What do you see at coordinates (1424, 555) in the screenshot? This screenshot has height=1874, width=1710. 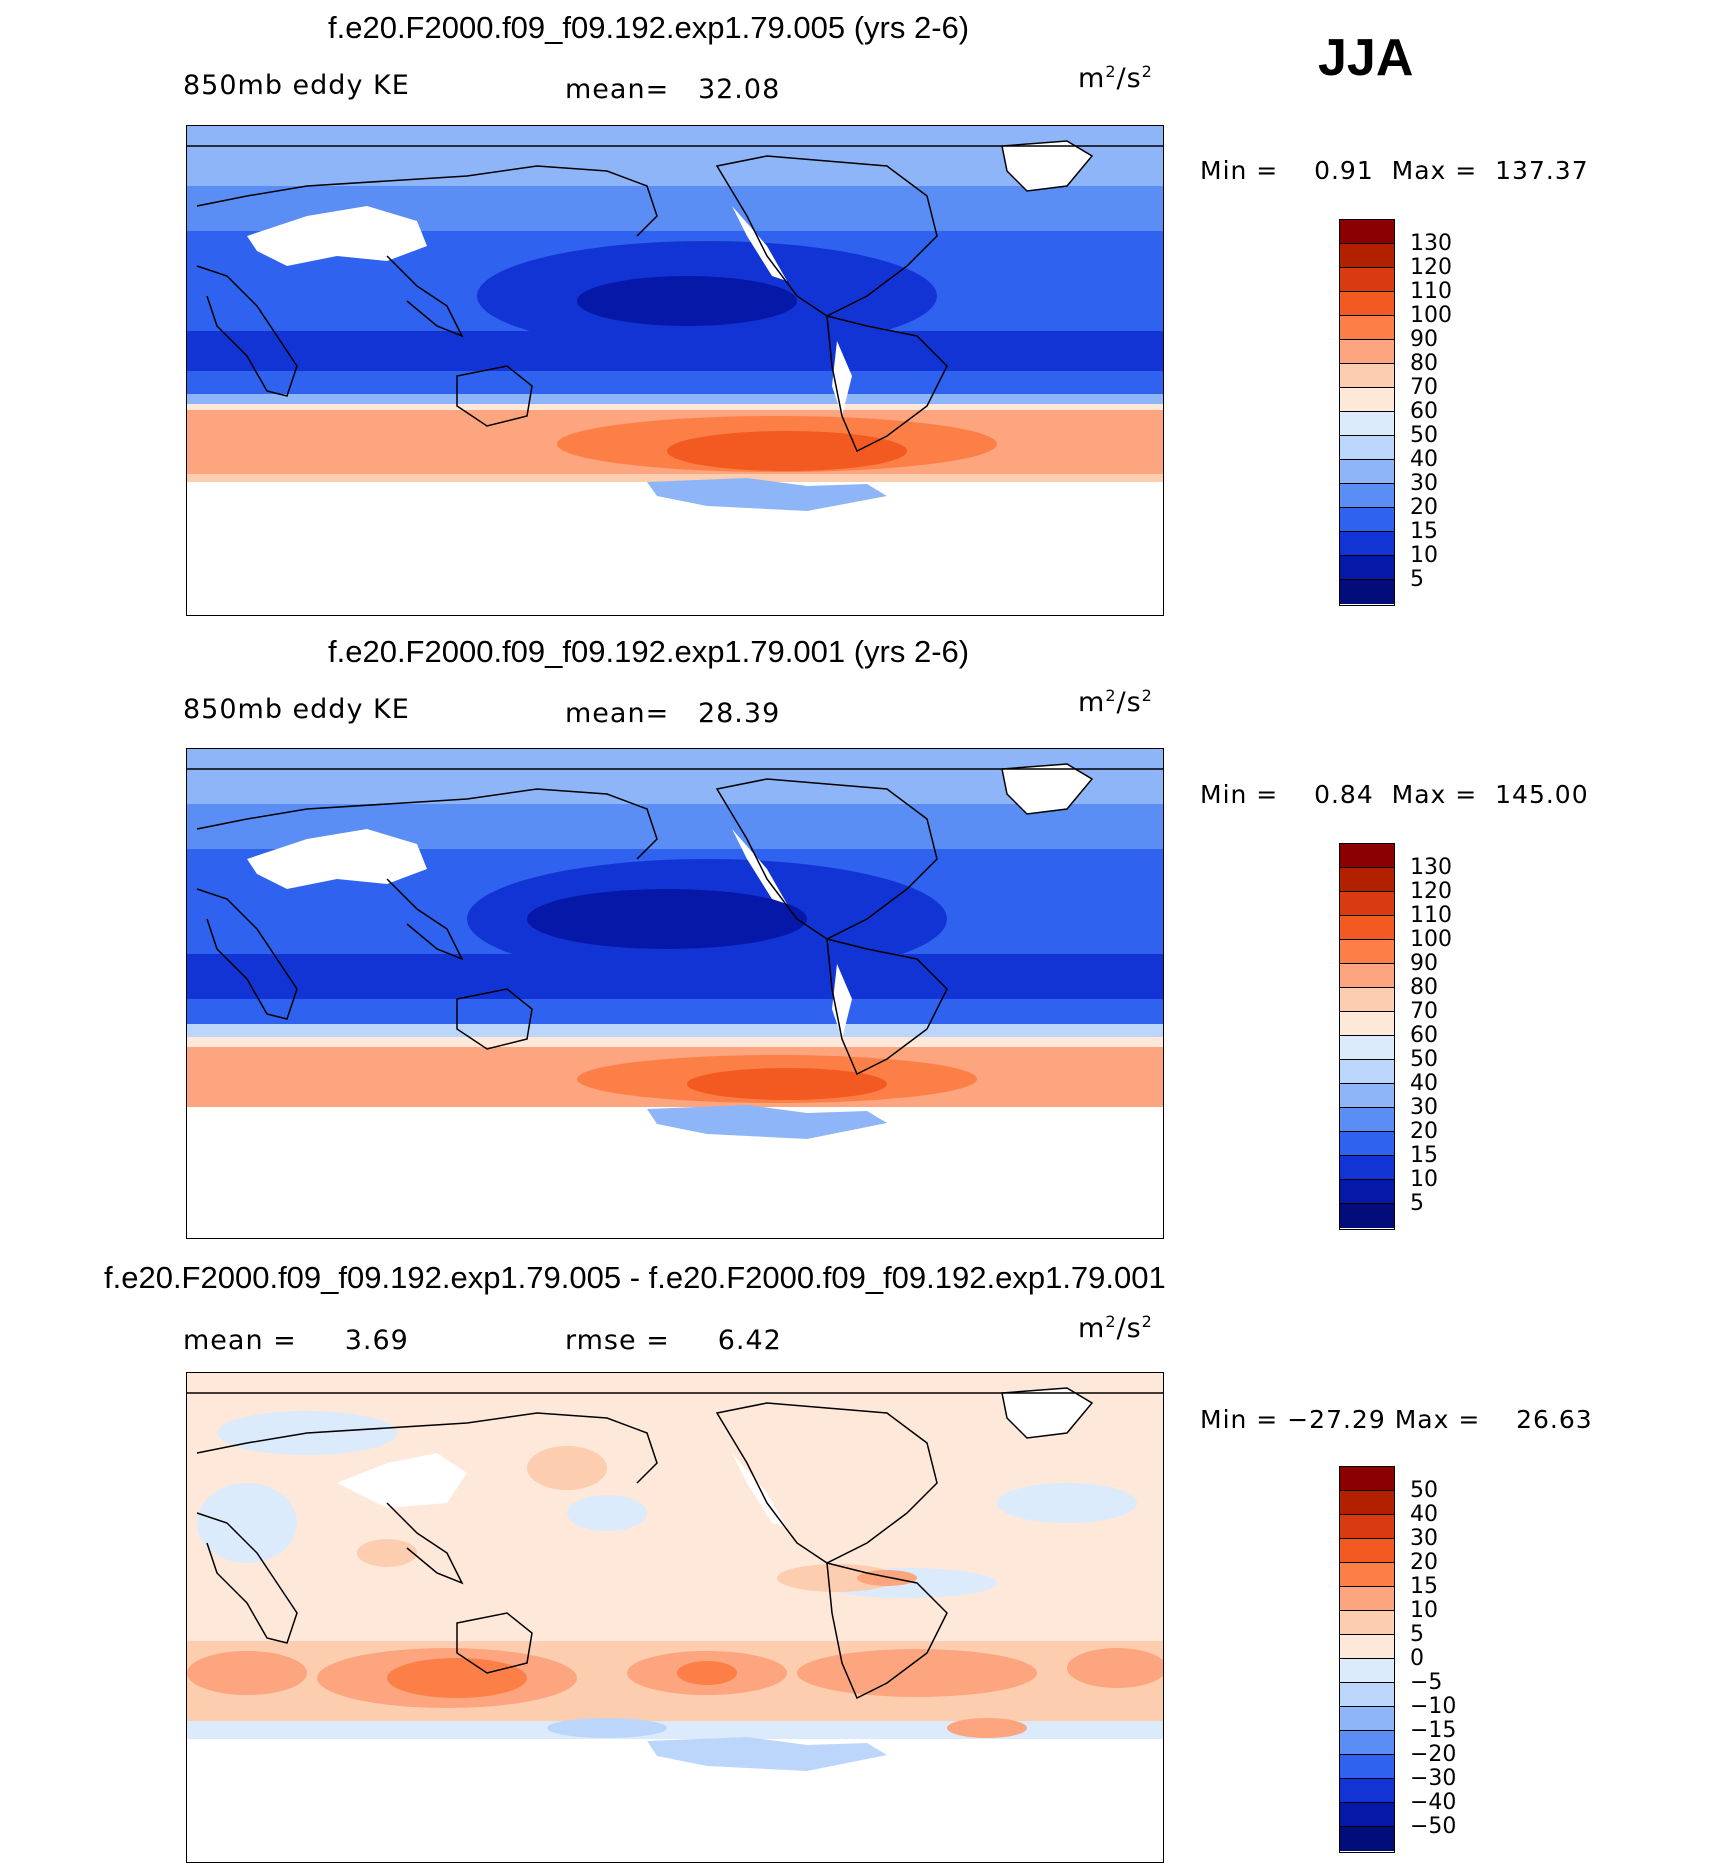 I see `panel-1-cb-tick: 10` at bounding box center [1424, 555].